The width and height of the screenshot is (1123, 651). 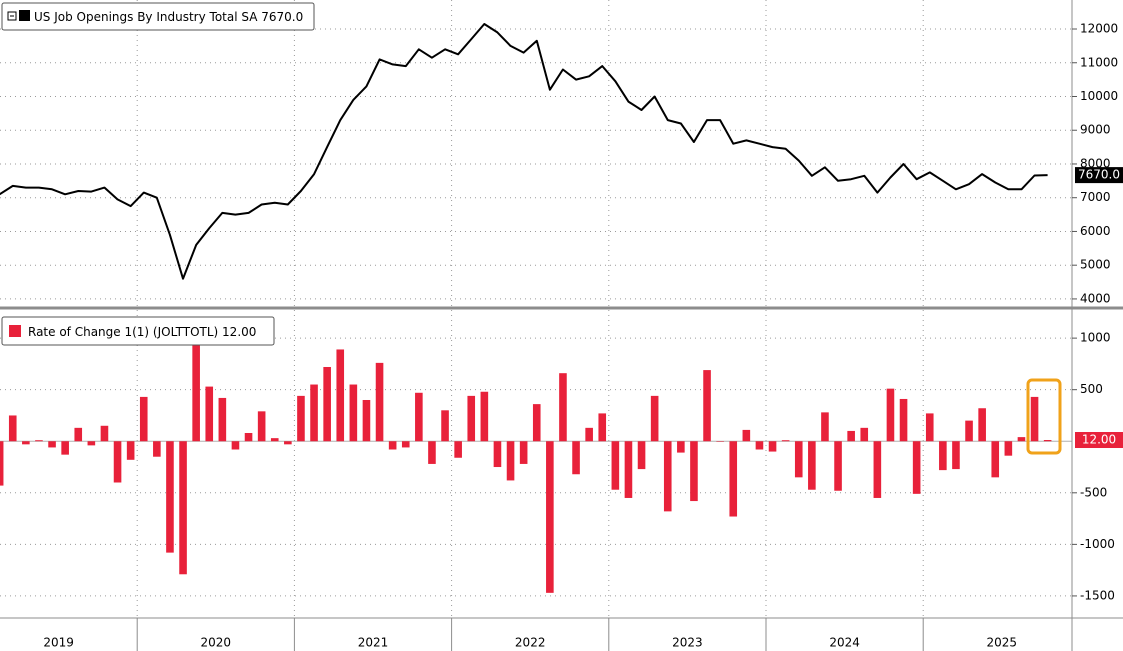 What do you see at coordinates (373, 643) in the screenshot?
I see `x-tick-label: 2021` at bounding box center [373, 643].